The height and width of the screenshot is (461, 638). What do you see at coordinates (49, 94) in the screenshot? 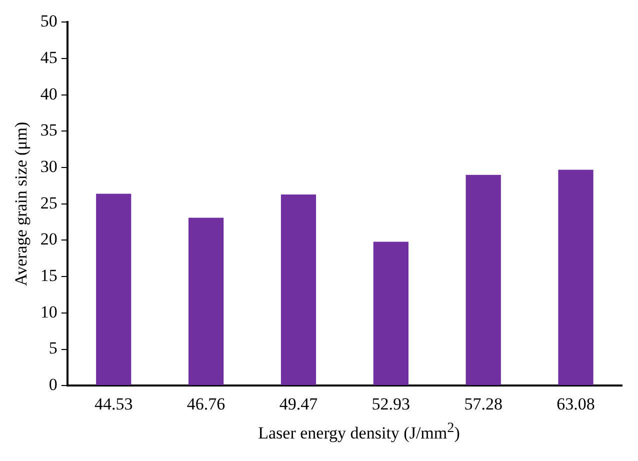
I see `y-tick-label: 40` at bounding box center [49, 94].